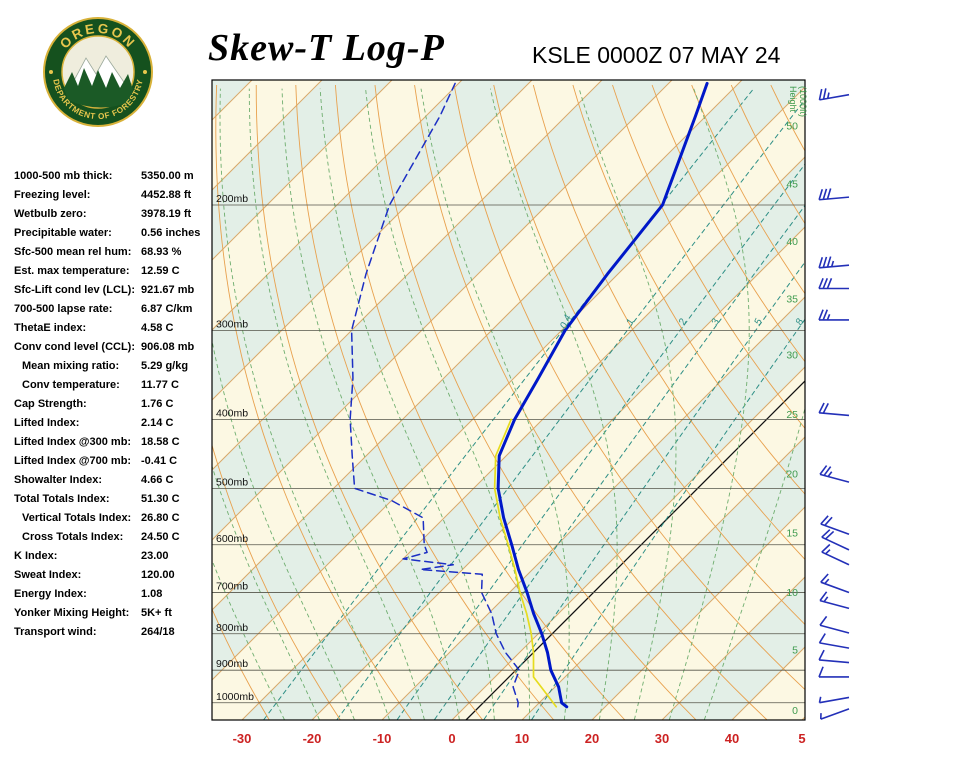 Image resolution: width=960 pixels, height=768 pixels. Describe the element at coordinates (159, 460) in the screenshot. I see `index-value: -0.41 C` at that location.